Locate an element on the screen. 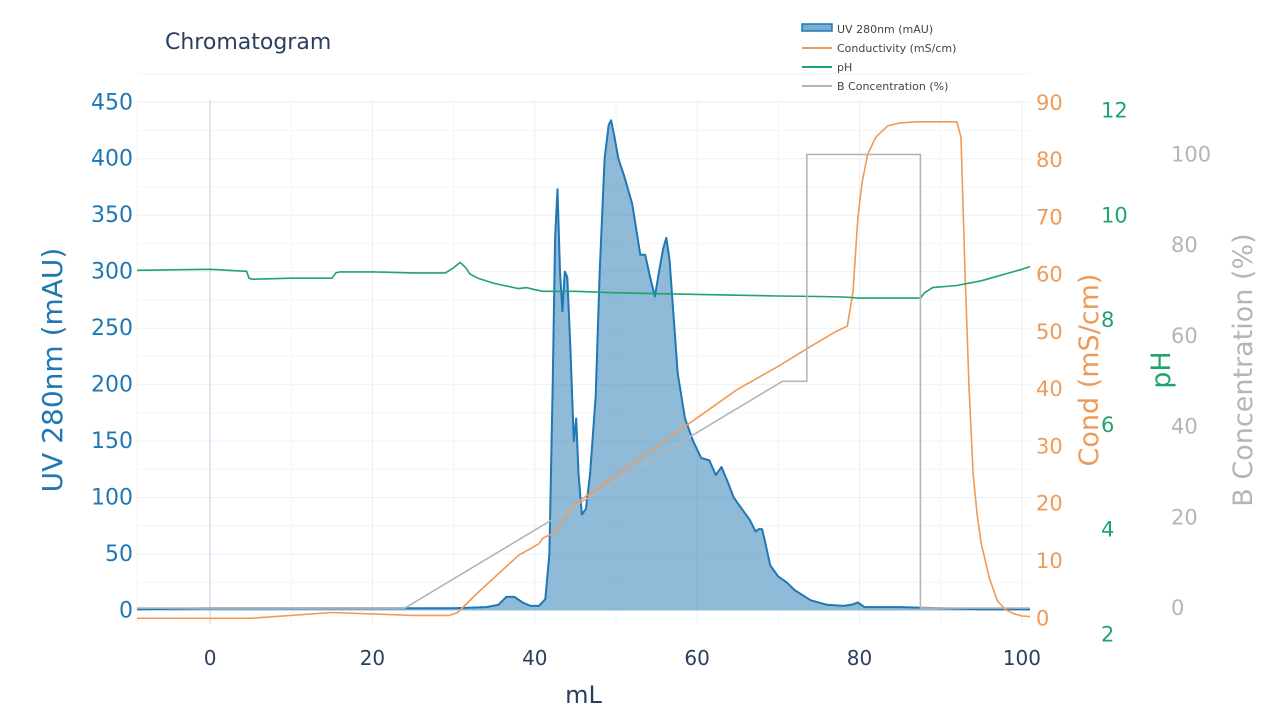 This screenshot has width=1280, height=725. cond-tick-label: 20 is located at coordinates (1049, 504).